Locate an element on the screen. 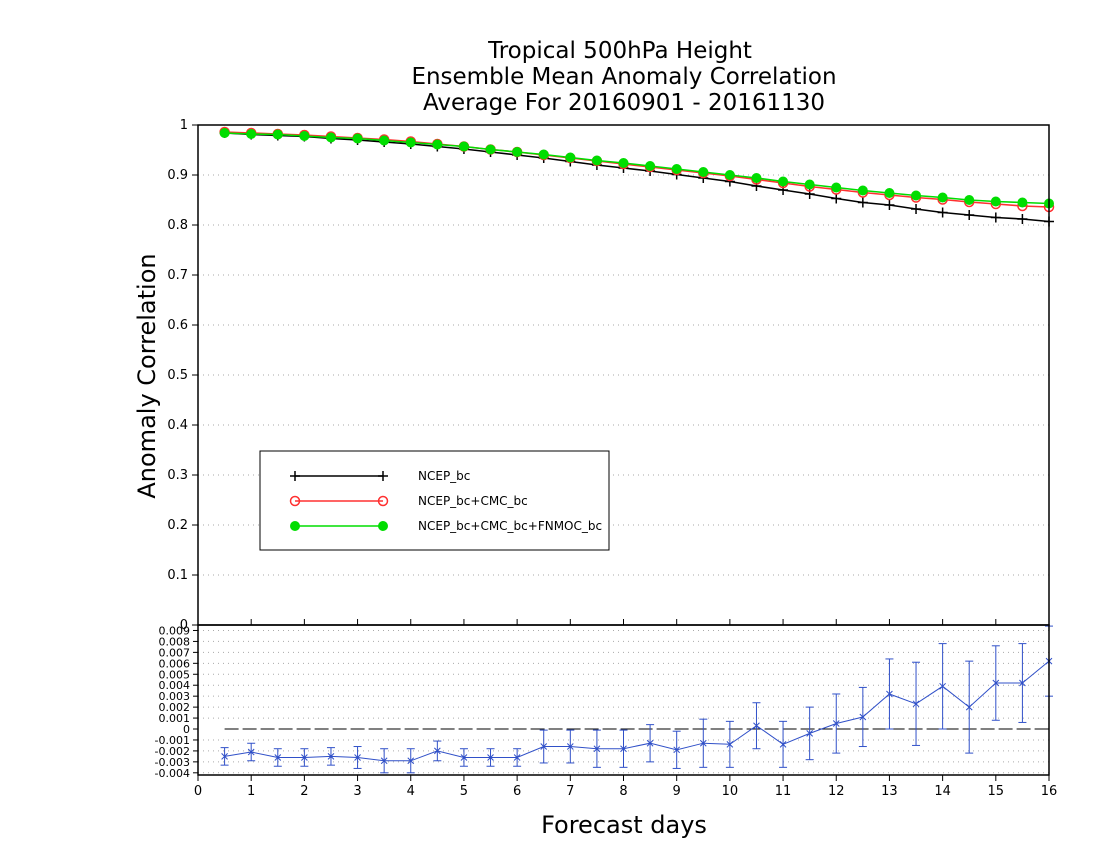  x-tick-label: 2 is located at coordinates (304, 791).